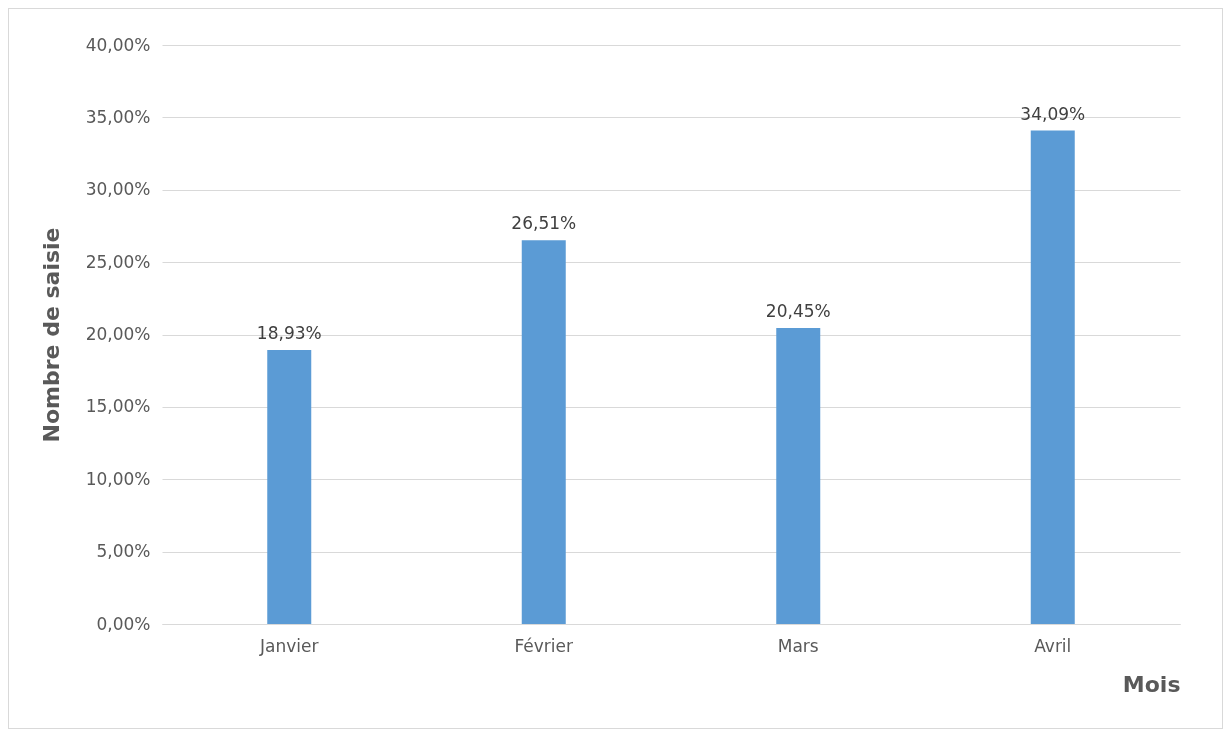  I want to click on x-tick-label: Avril, so click(1053, 645).